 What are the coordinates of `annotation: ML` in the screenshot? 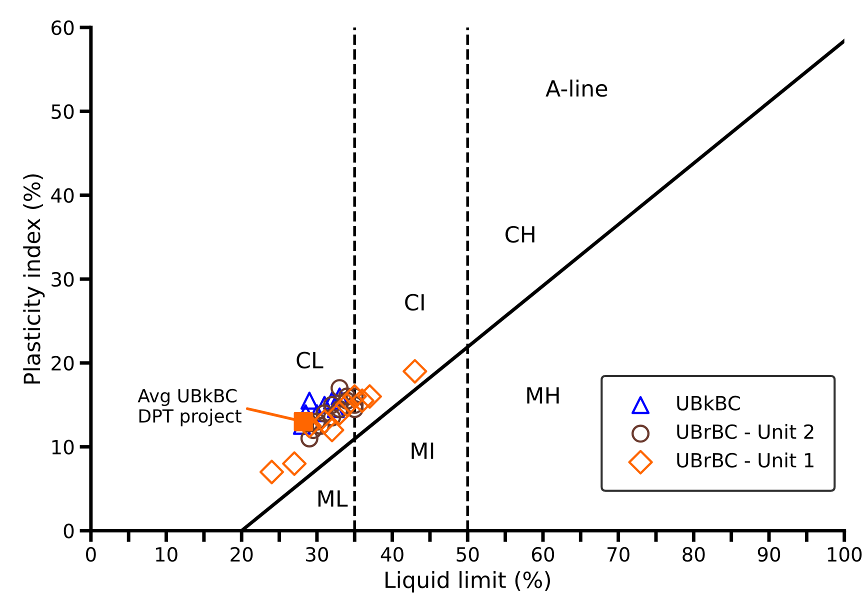 It's located at (333, 498).